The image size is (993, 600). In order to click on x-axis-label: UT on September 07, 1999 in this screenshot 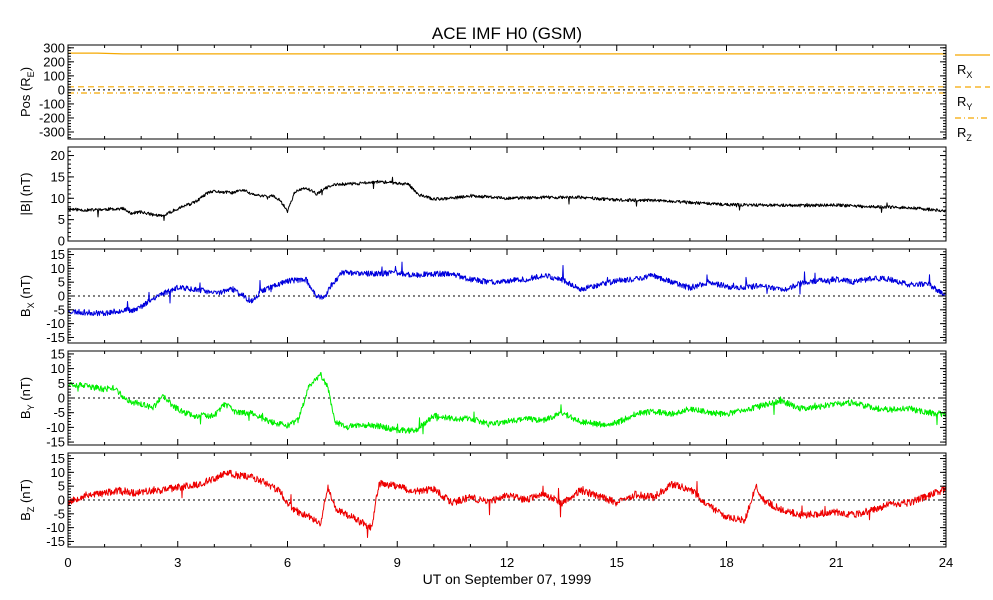, I will do `click(507, 579)`.